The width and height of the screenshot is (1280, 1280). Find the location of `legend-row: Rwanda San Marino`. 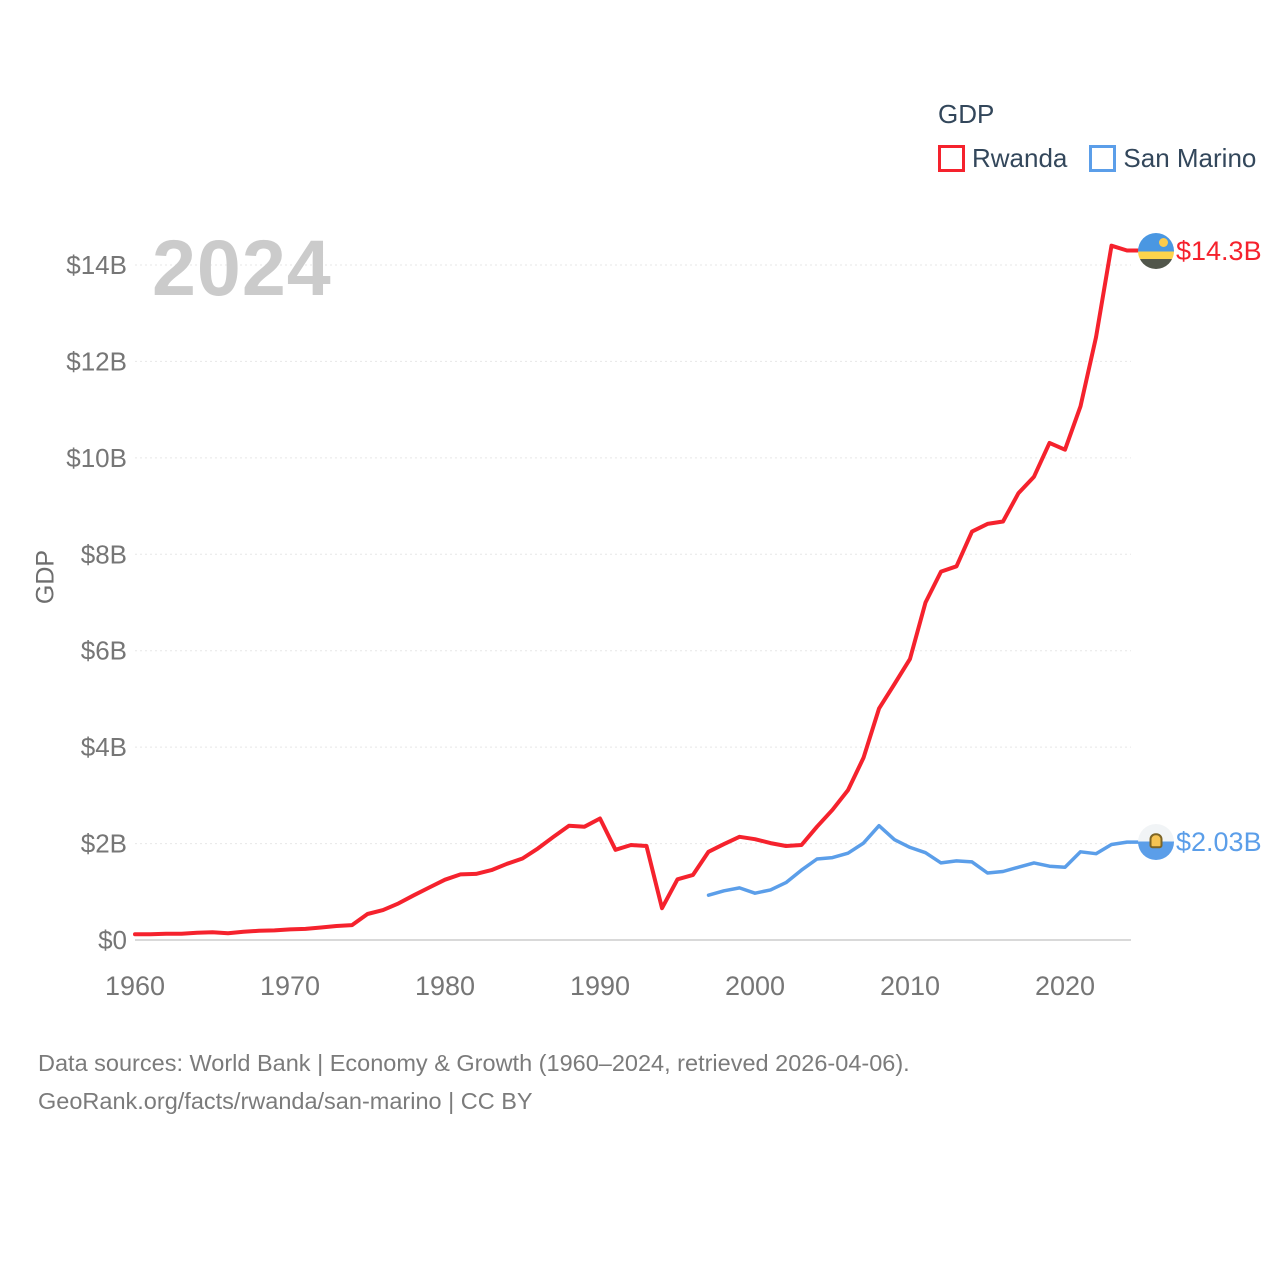

legend-row: Rwanda San Marino is located at coordinates (1097, 158).